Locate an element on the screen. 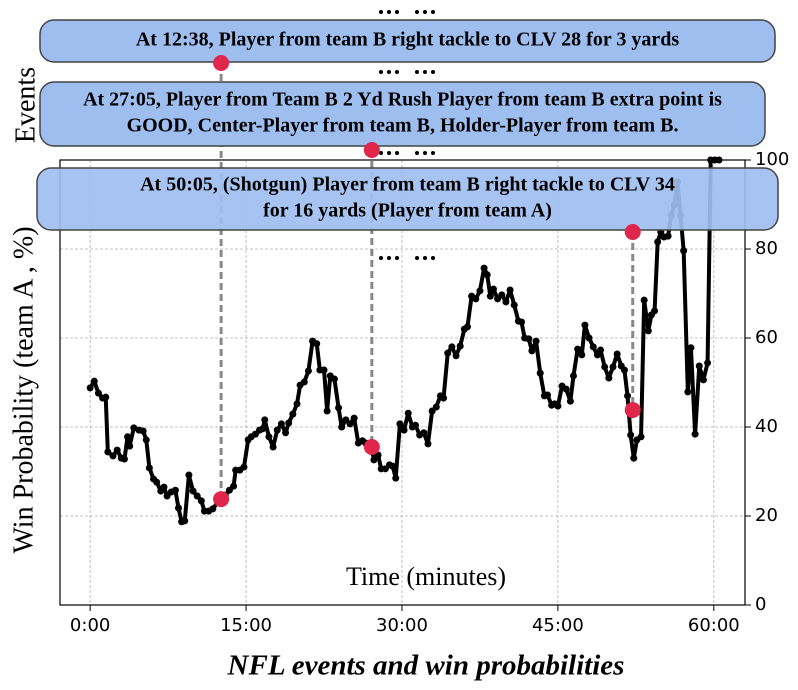 This screenshot has height=690, width=798. caption: NFL events and win probabilities is located at coordinates (426, 666).